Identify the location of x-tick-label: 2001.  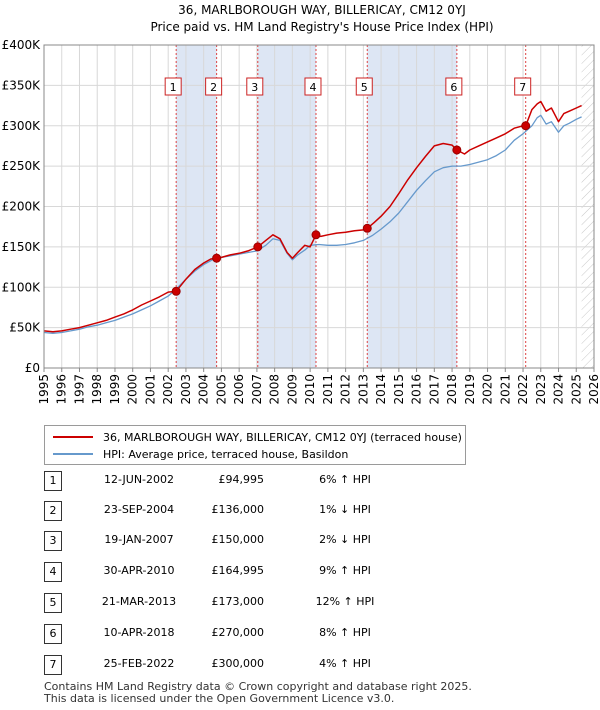
(150, 389).